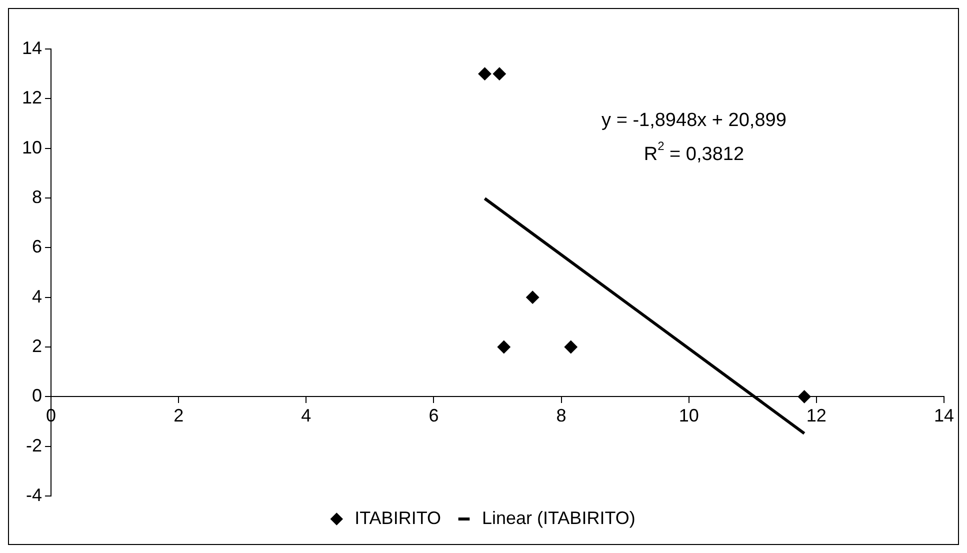 This screenshot has height=553, width=967. I want to click on x-tick-label: 12, so click(816, 415).